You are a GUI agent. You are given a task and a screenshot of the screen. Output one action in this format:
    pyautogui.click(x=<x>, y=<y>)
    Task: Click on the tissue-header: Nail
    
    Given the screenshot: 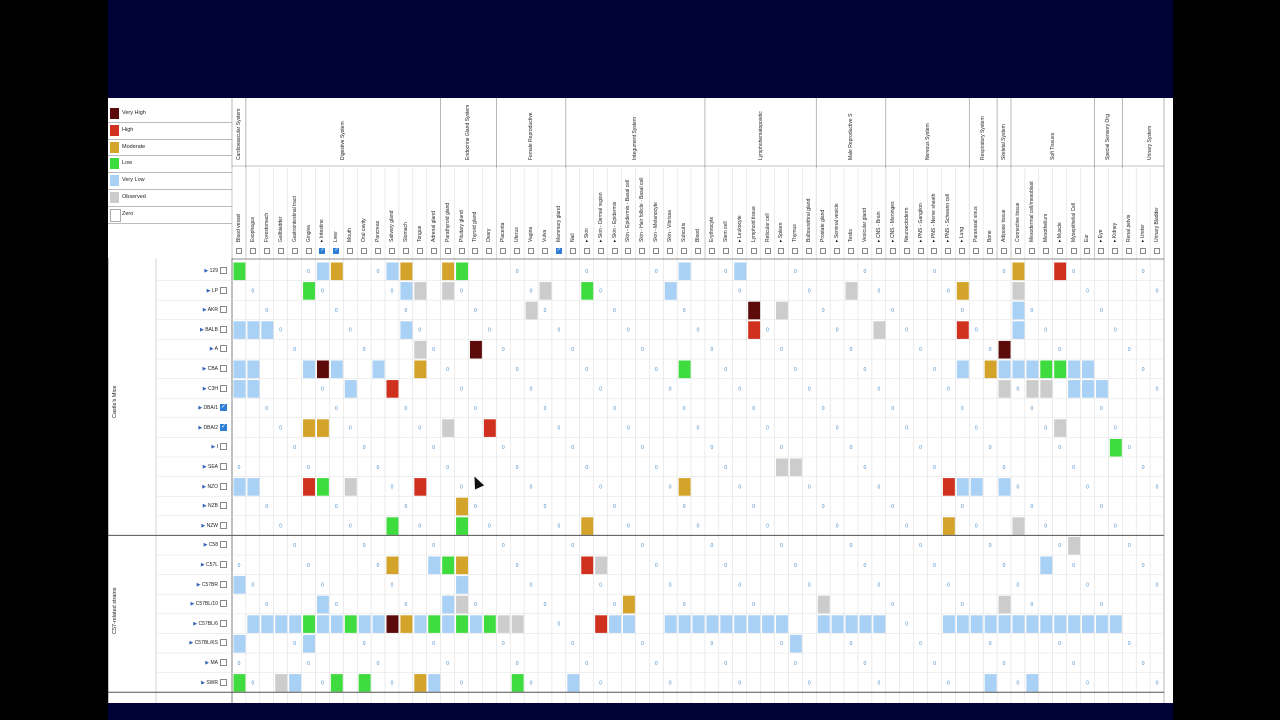 What is the action you would take?
    pyautogui.click(x=573, y=237)
    